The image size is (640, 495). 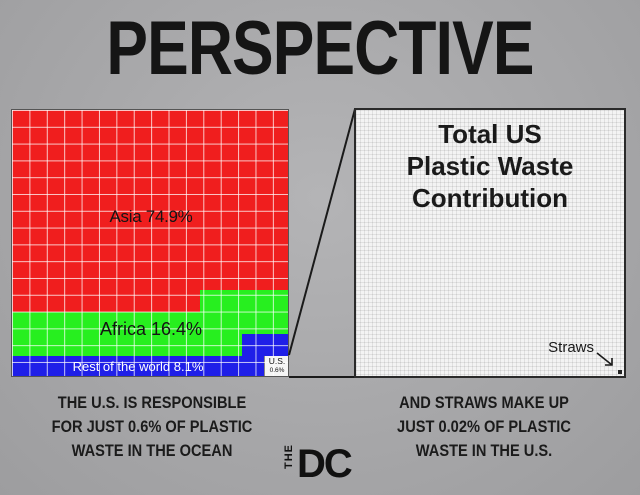 I want to click on zoom-title: Total US Plastic Waste Contribution, so click(x=490, y=166).